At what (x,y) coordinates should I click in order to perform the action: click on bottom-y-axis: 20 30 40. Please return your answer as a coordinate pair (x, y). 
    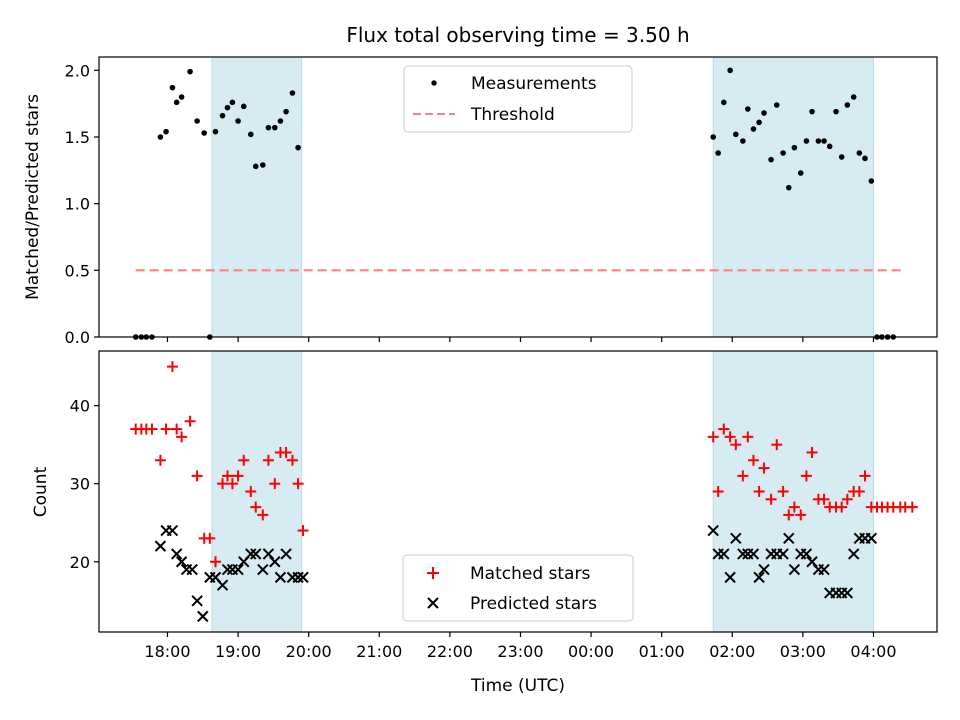
    Looking at the image, I should click on (84, 484).